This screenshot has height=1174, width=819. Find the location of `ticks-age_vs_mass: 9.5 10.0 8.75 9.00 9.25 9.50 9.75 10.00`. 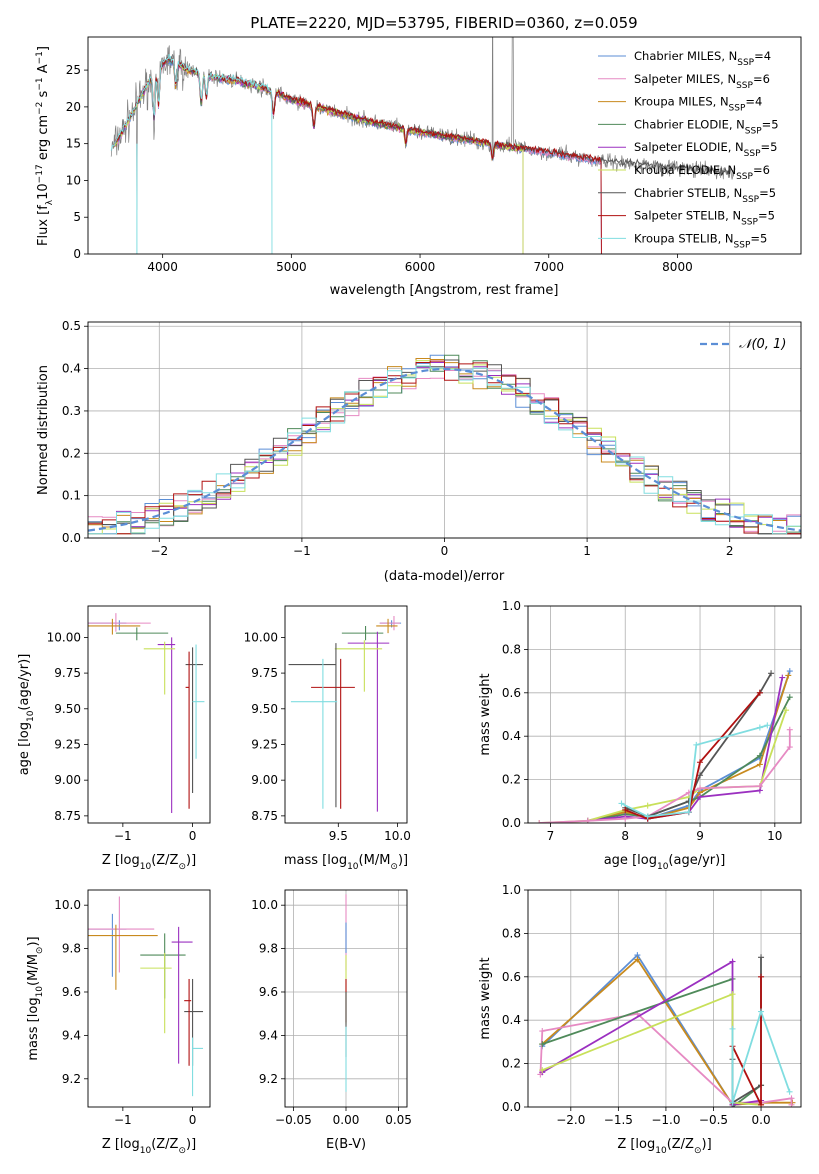

ticks-age_vs_mass: 9.5 10.0 8.75 9.00 9.25 9.50 9.75 10.00 is located at coordinates (327, 736).